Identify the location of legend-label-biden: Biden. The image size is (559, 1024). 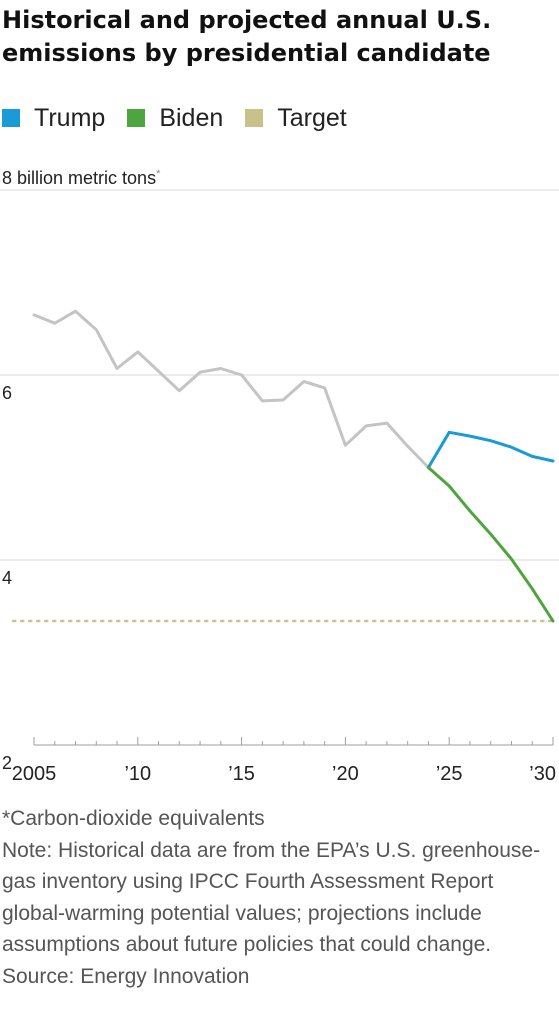
(191, 117).